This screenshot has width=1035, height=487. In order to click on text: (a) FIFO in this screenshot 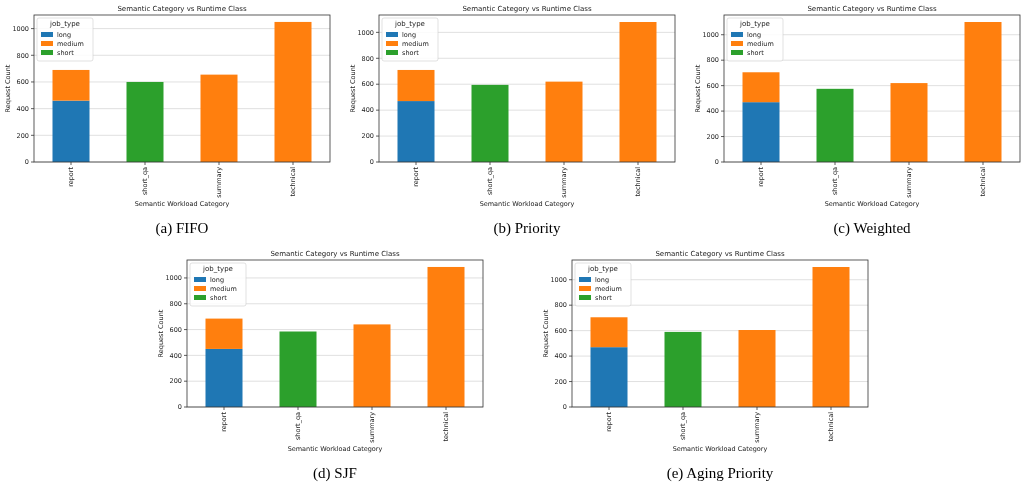, I will do `click(182, 228)`.